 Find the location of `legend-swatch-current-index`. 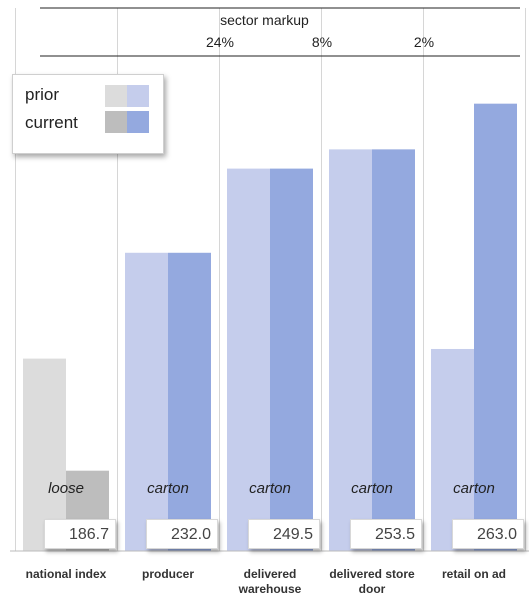

legend-swatch-current-index is located at coordinates (116, 122).